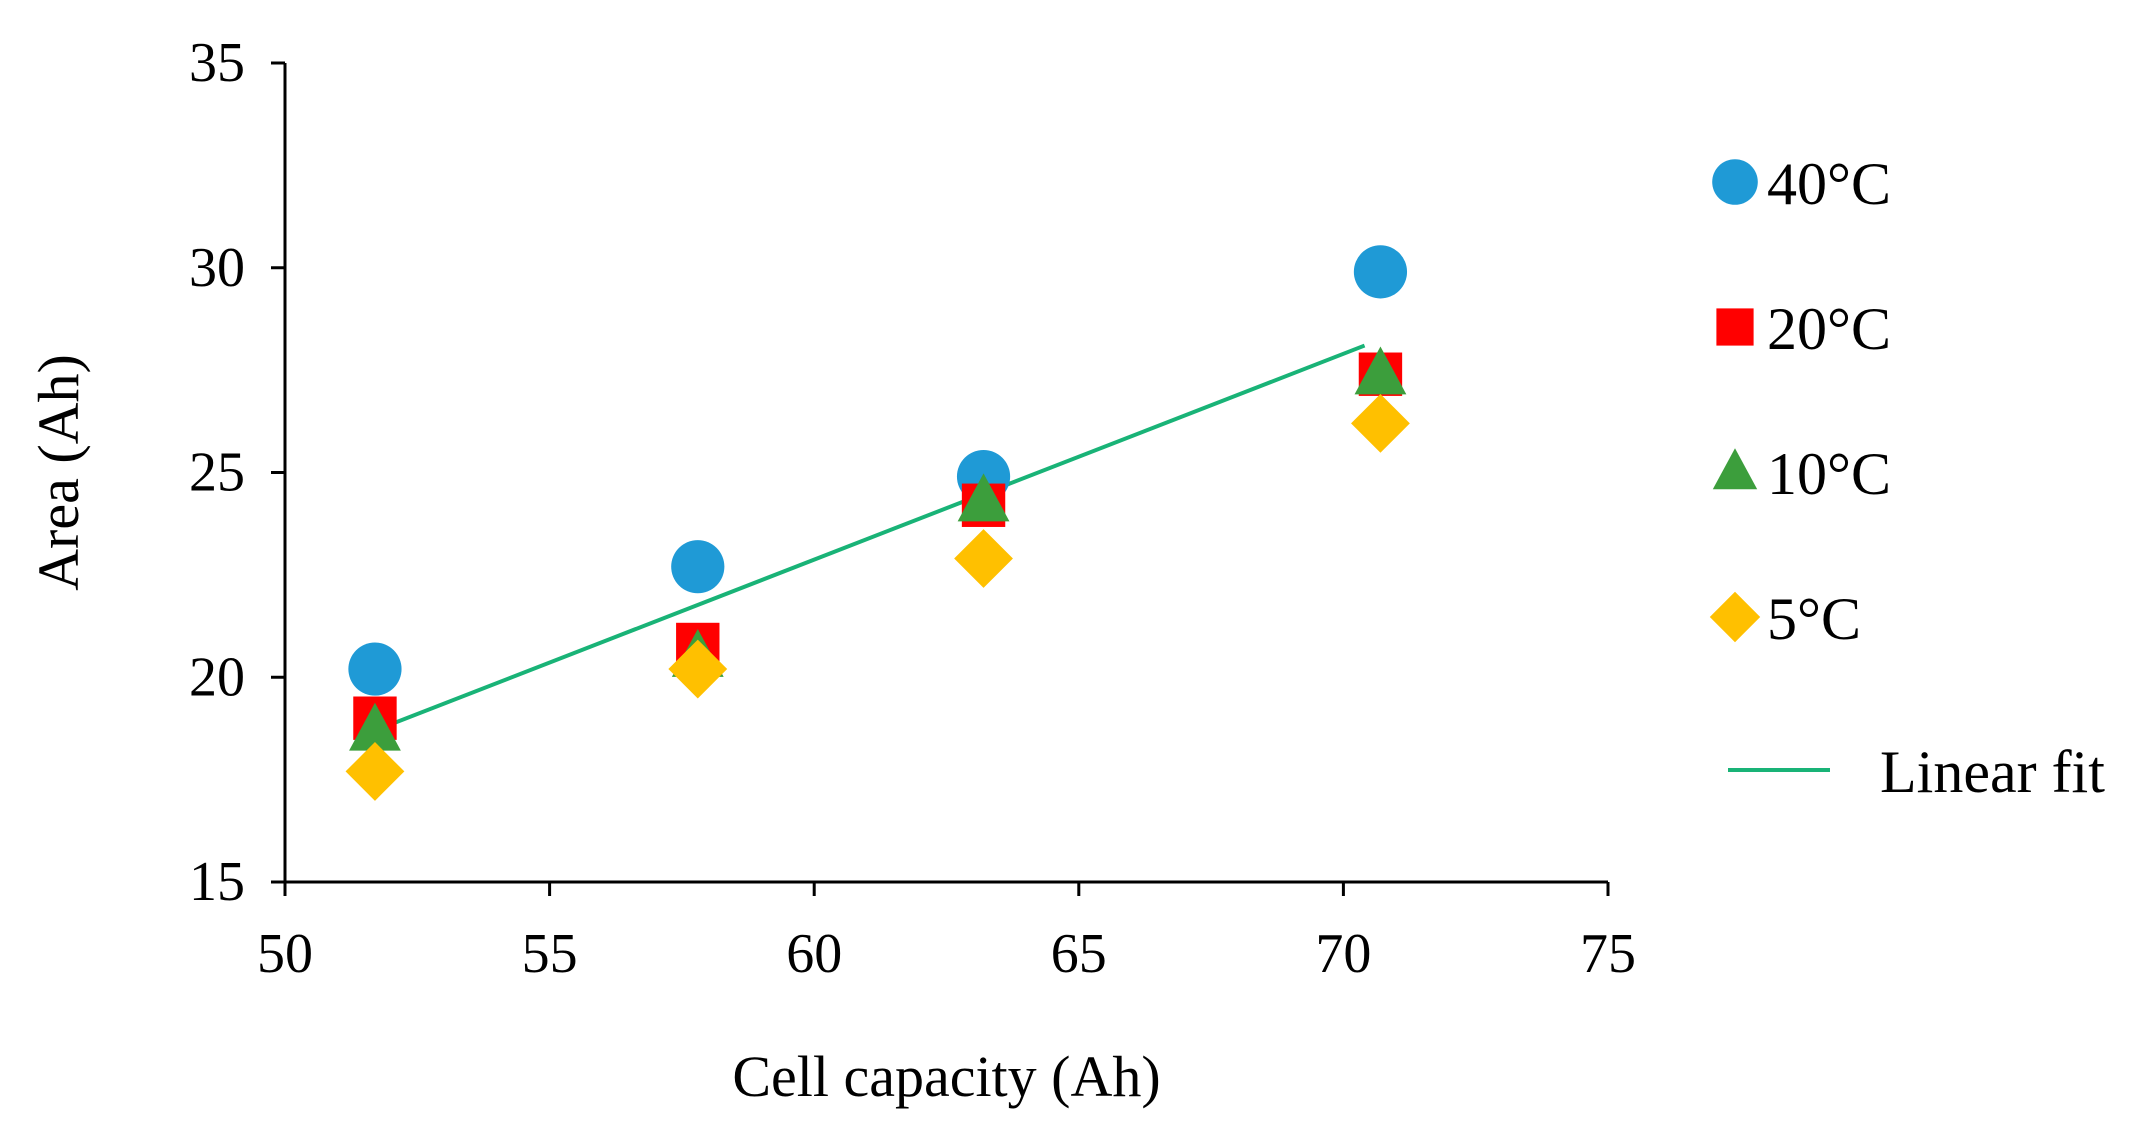 This screenshot has height=1135, width=2153. Describe the element at coordinates (1992, 772) in the screenshot. I see `legend-label: Linear fit` at that location.